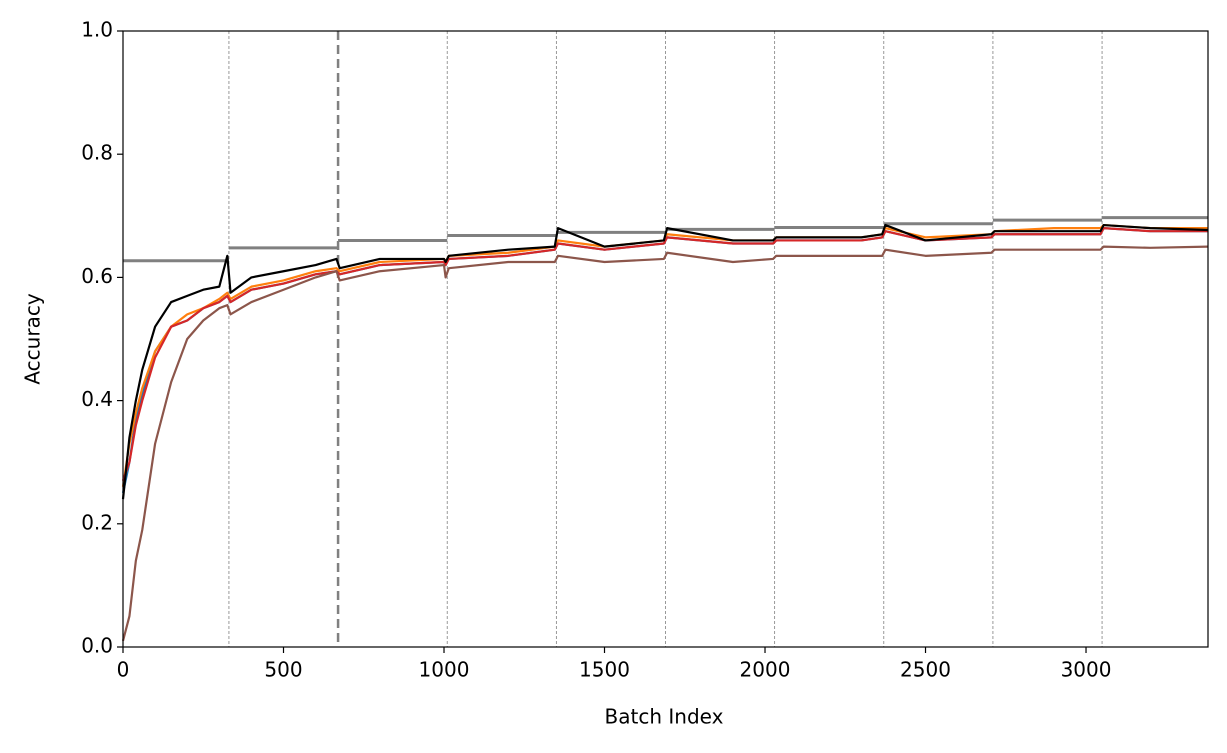 The width and height of the screenshot is (1227, 753). Describe the element at coordinates (97, 399) in the screenshot. I see `y-tick-label: 0.4` at that location.